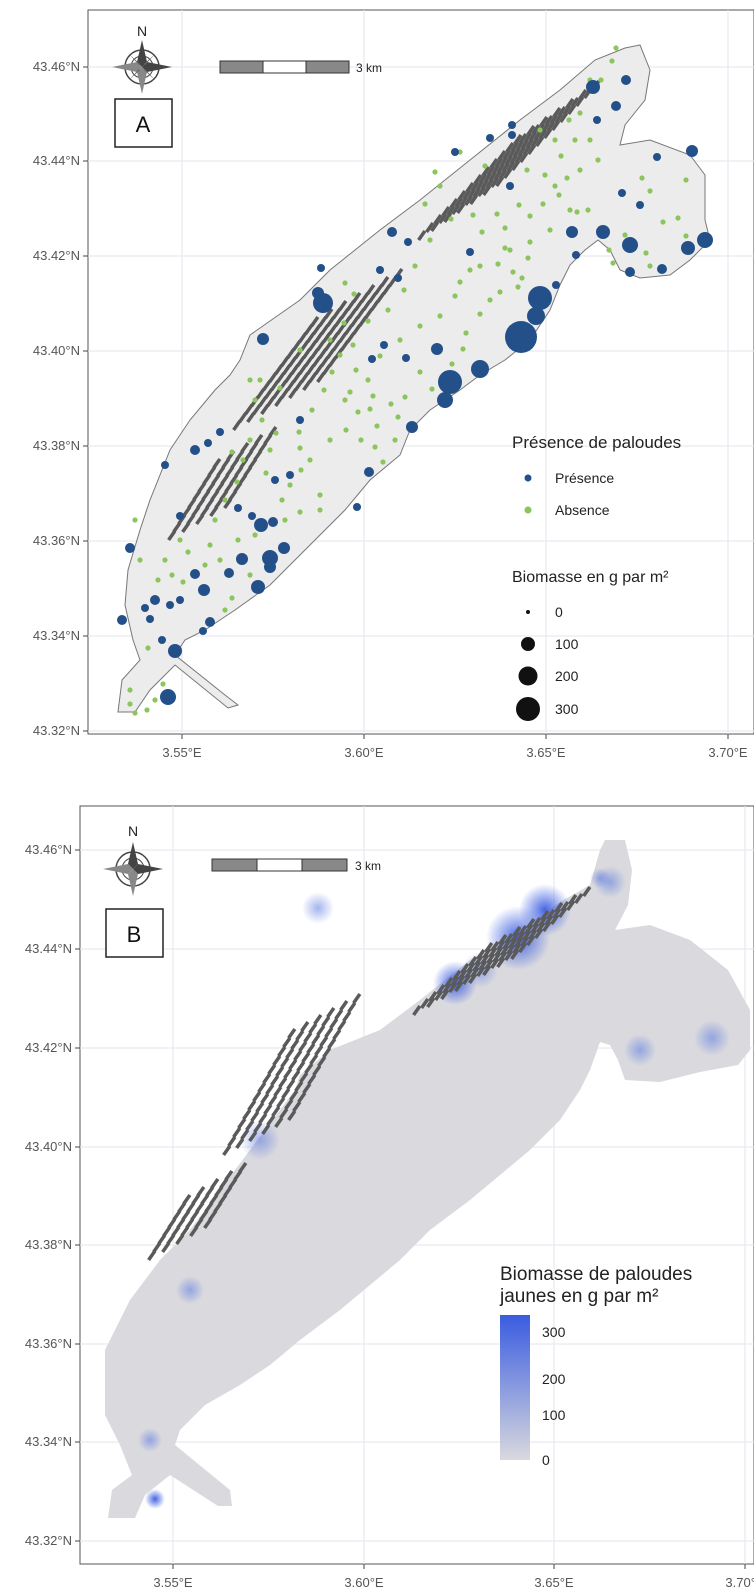 This screenshot has height=1589, width=754. Describe the element at coordinates (567, 676) in the screenshot. I see `svg-text: 200` at that location.